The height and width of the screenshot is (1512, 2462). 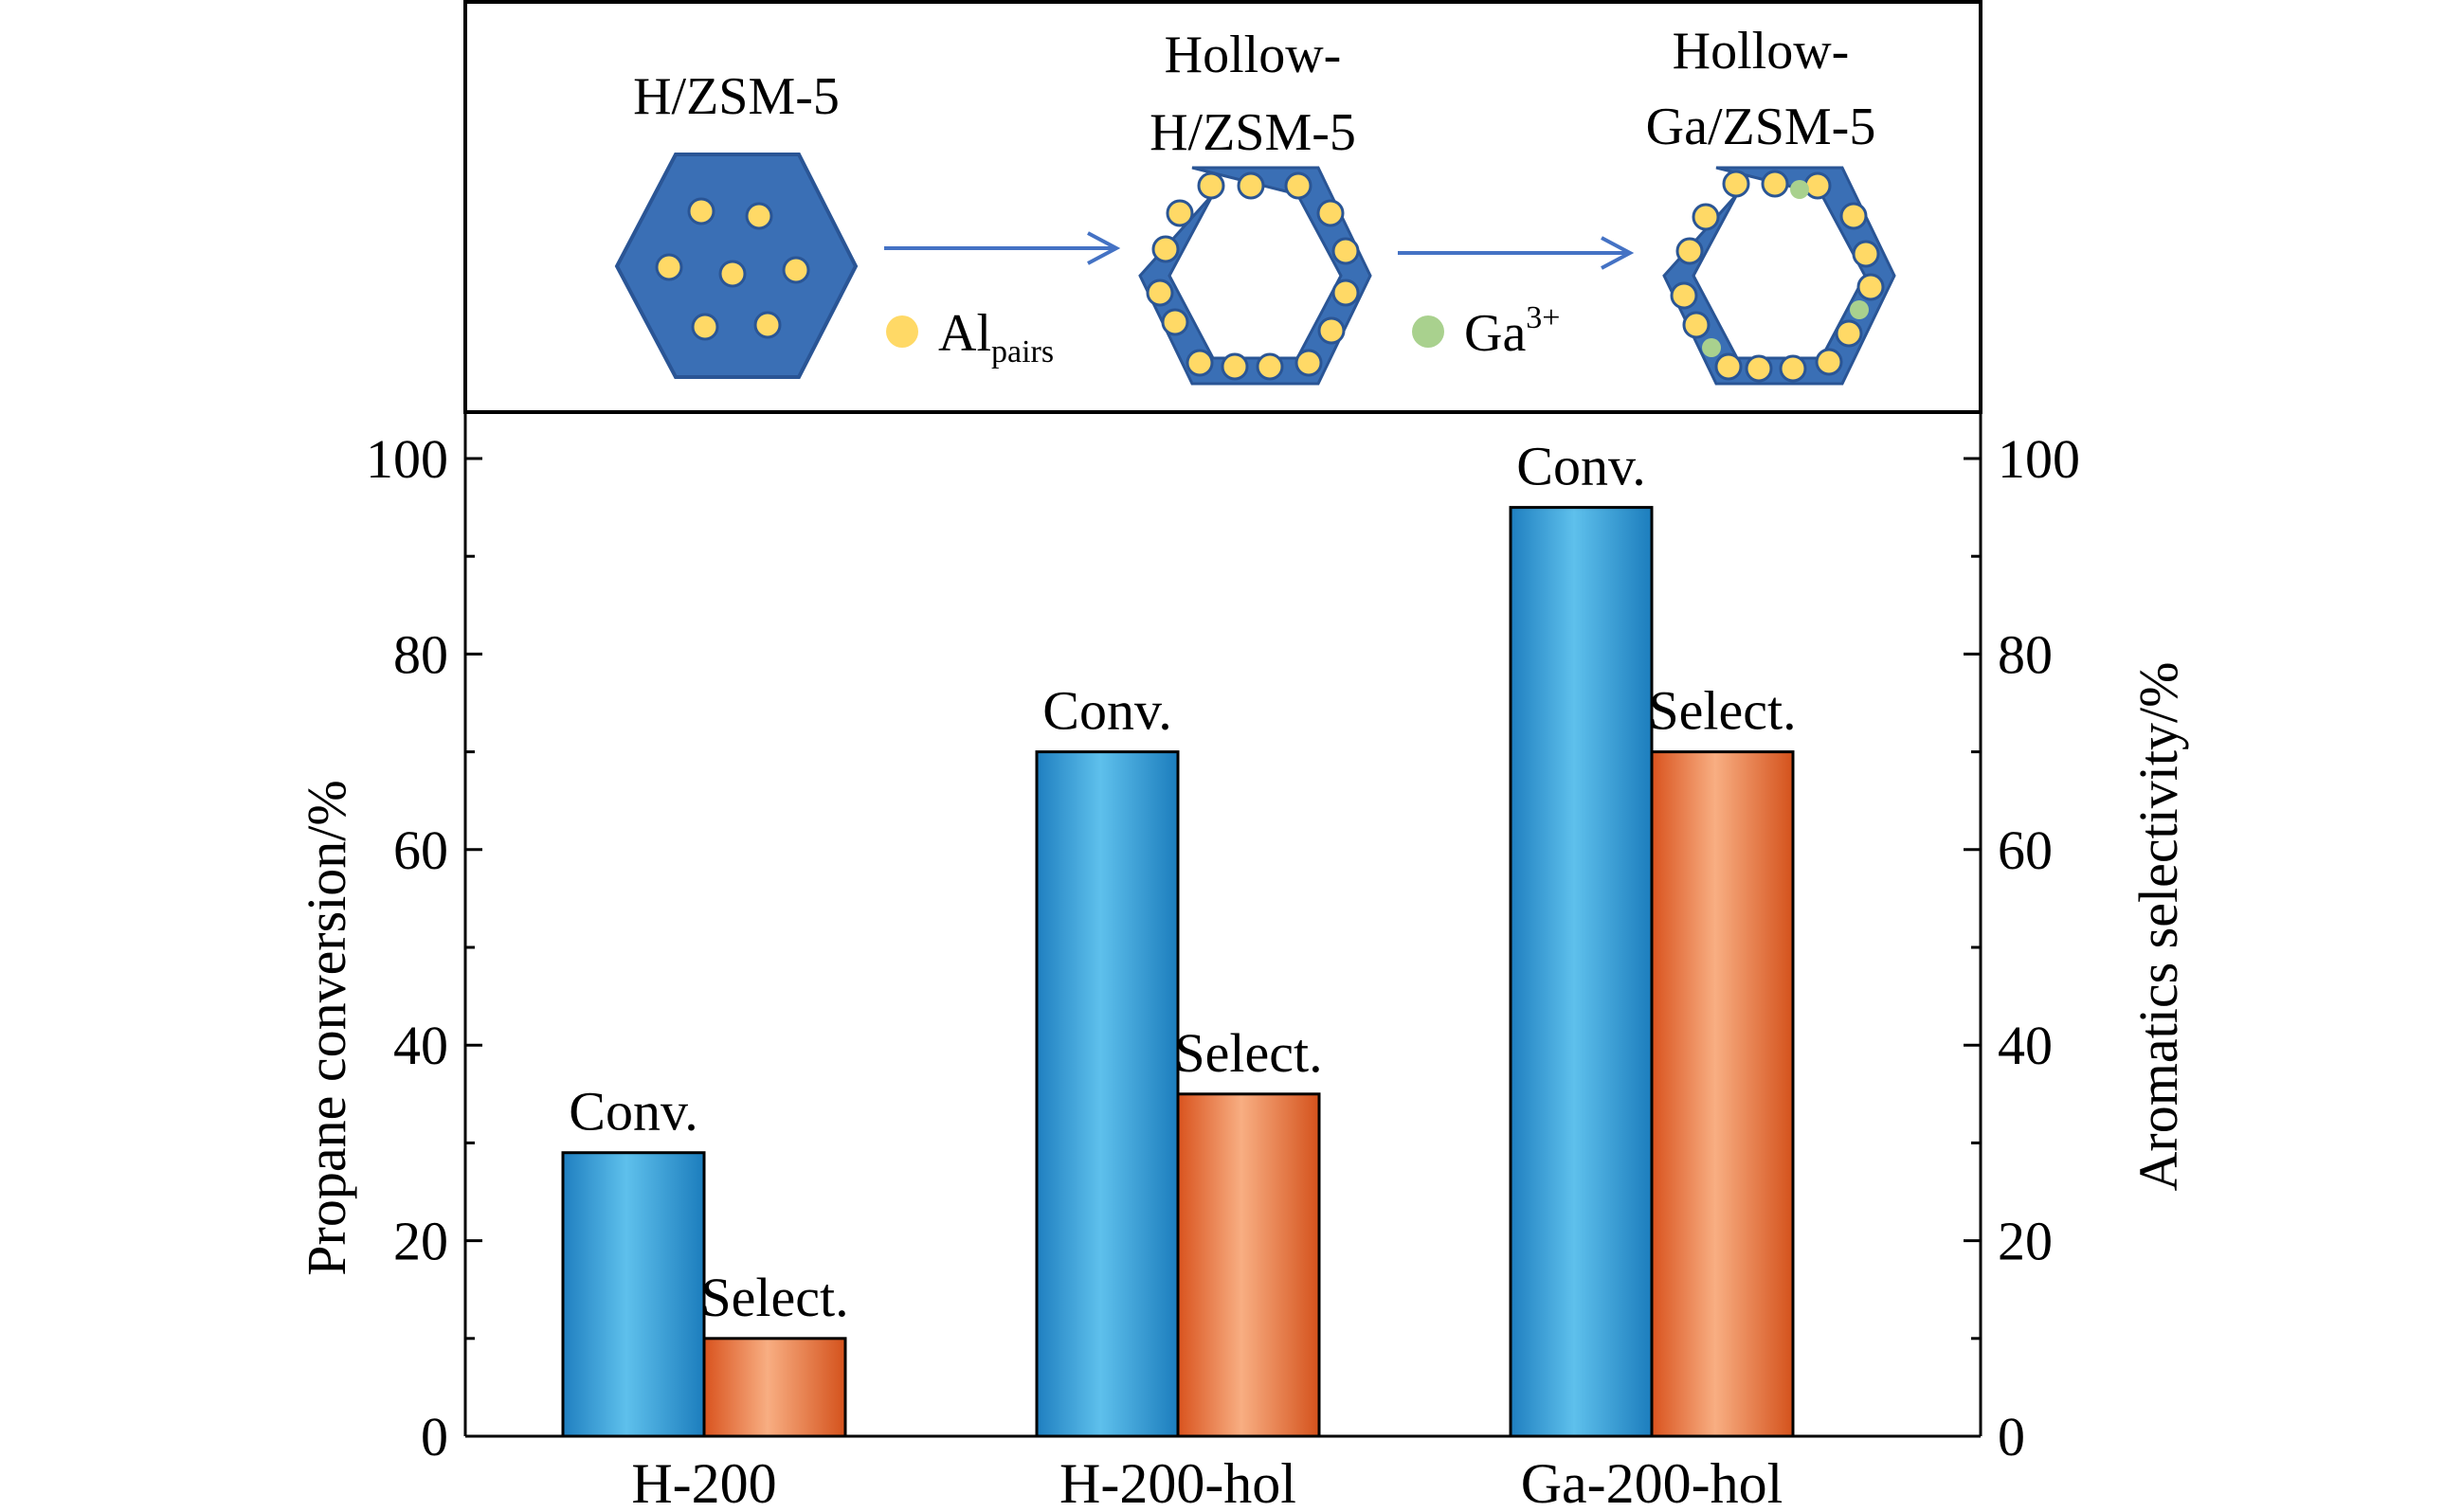 What do you see at coordinates (2158, 927) in the screenshot?
I see `right-axis-title: Aromatics selectivity/%` at bounding box center [2158, 927].